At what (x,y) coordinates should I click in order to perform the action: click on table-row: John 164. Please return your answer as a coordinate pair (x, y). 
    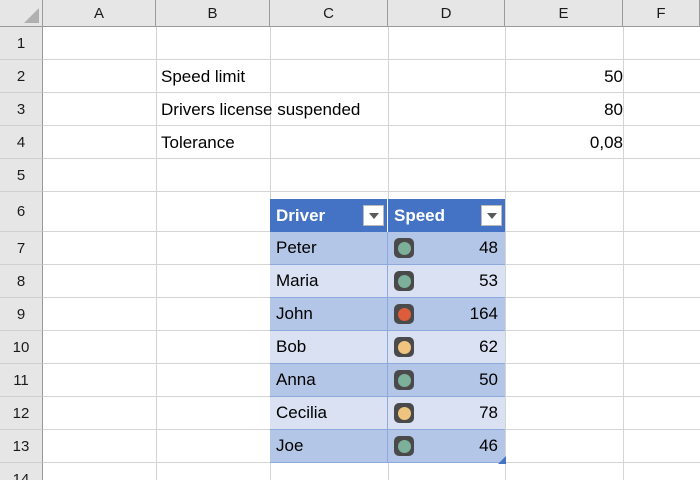
    Looking at the image, I should click on (387, 314).